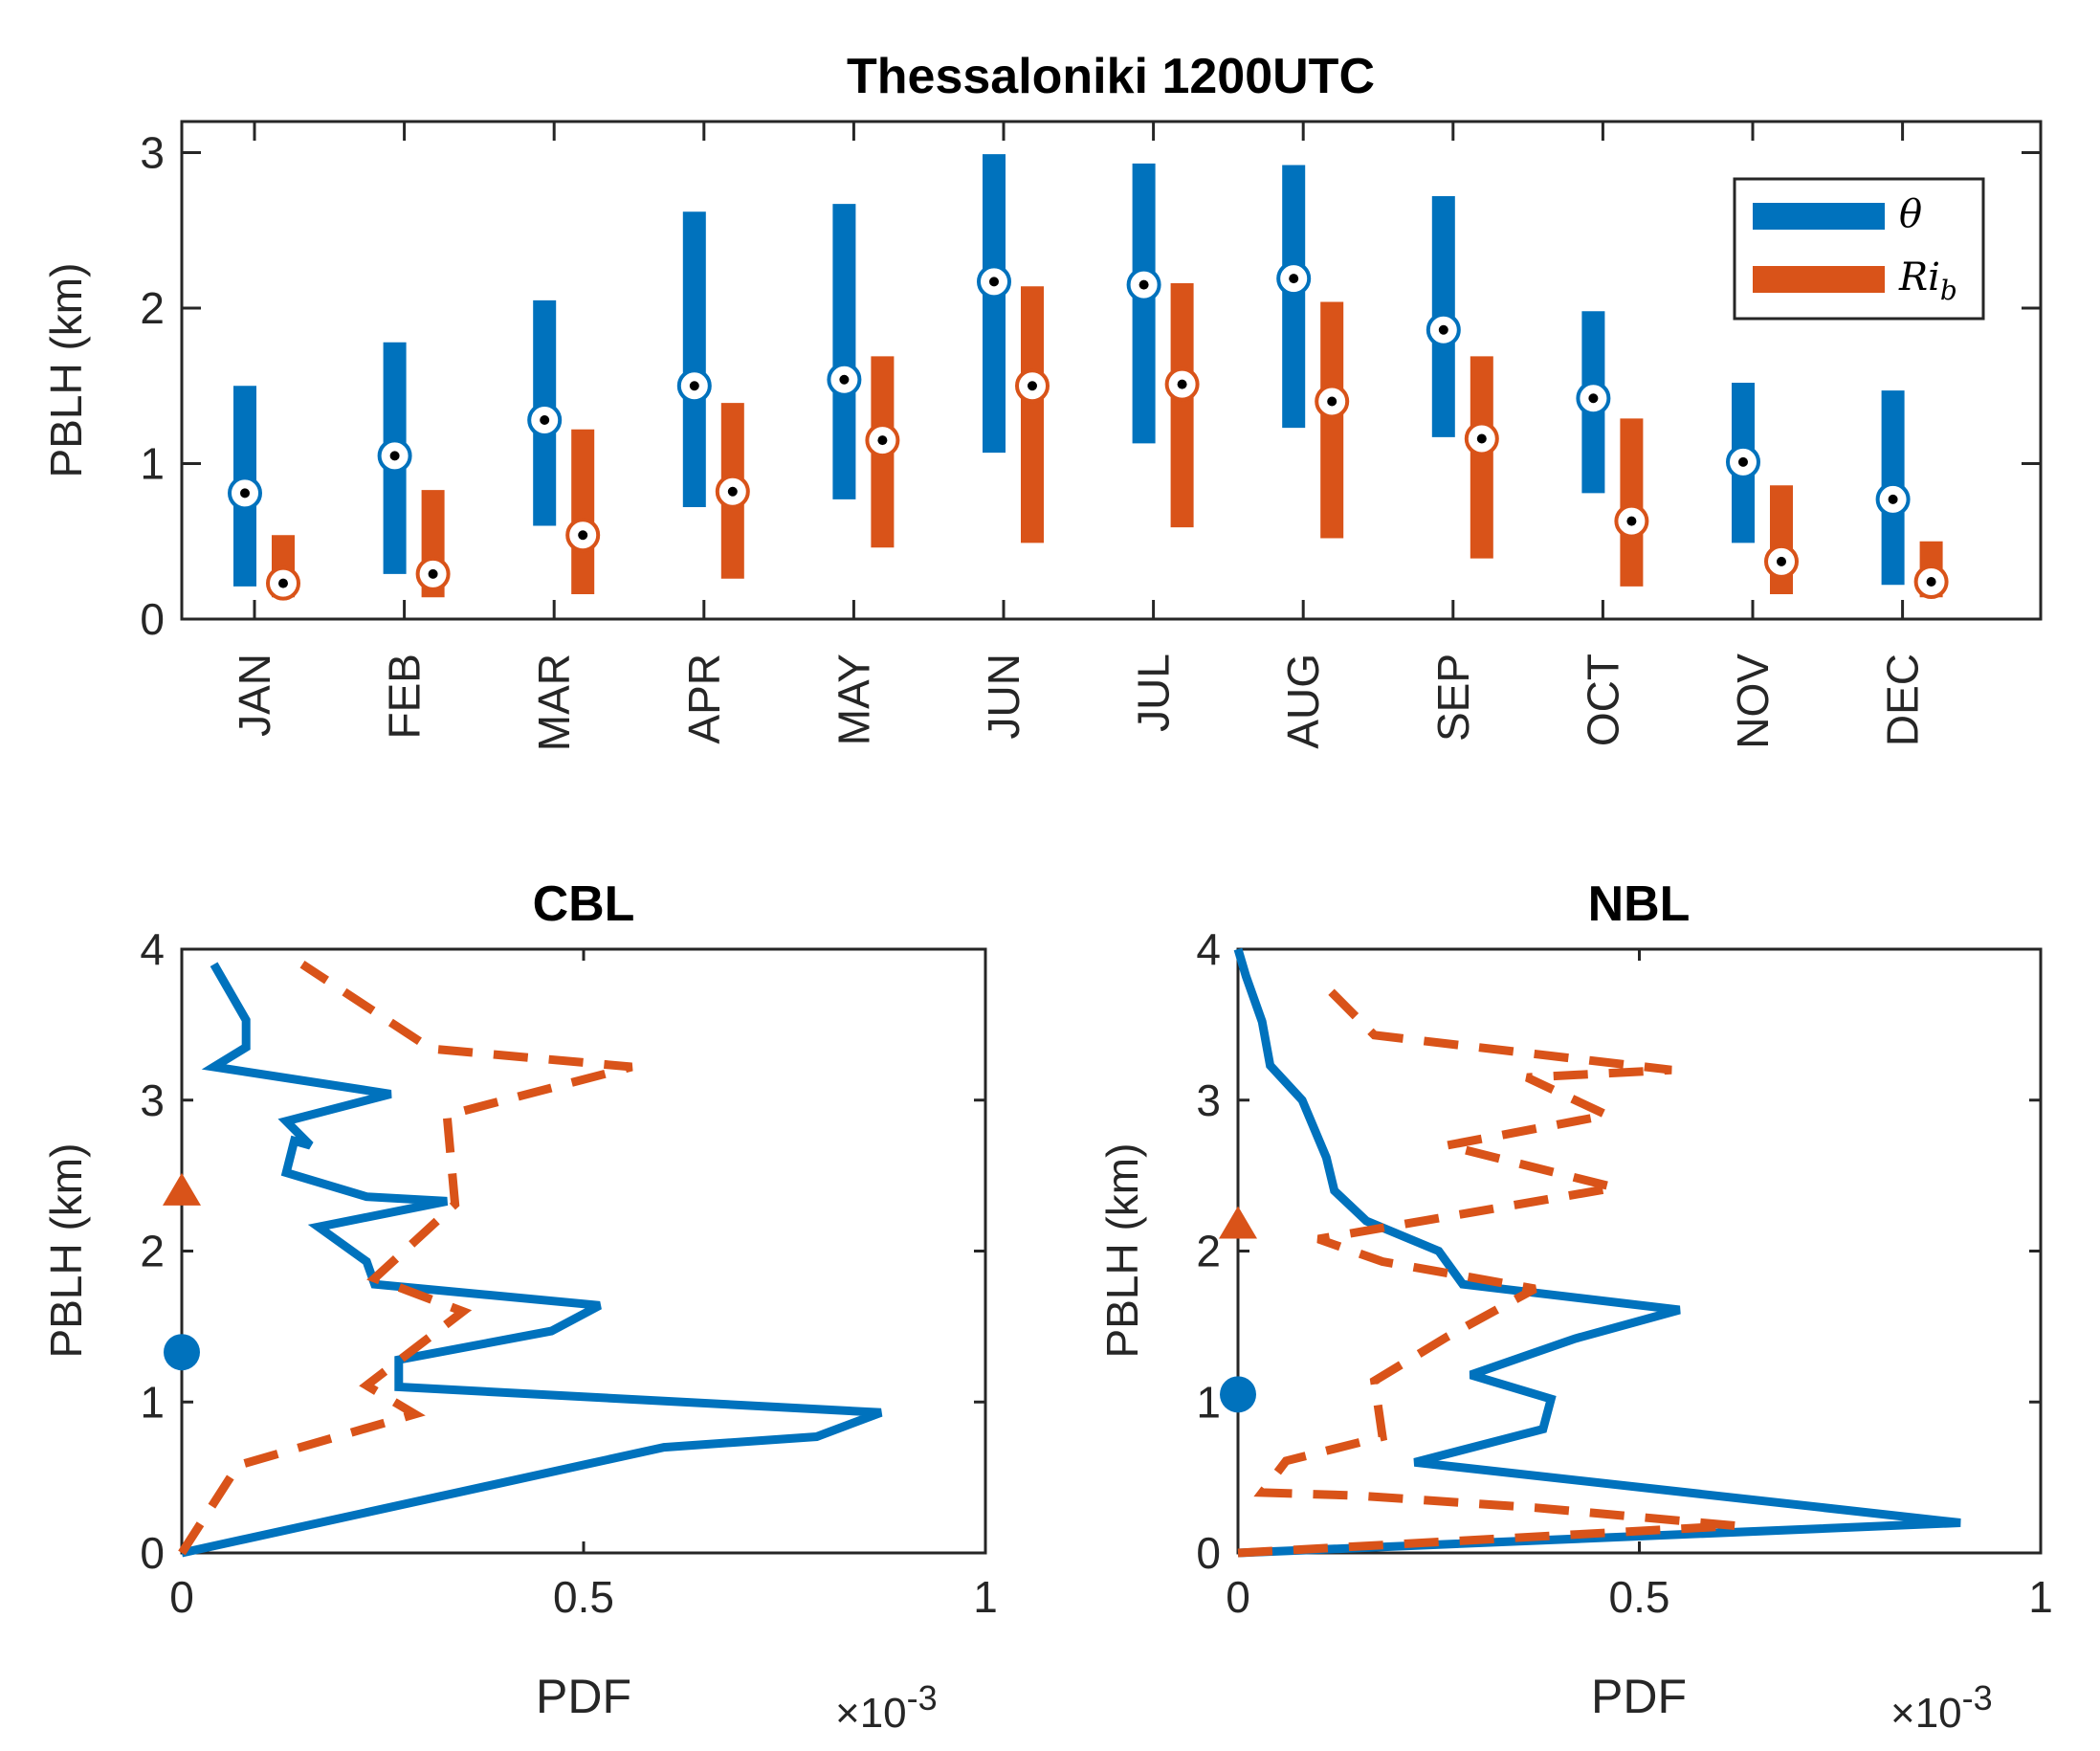 The height and width of the screenshot is (1751, 2100). Describe the element at coordinates (1594, 398) in the screenshot. I see `median-dot-theta-OCT` at that location.